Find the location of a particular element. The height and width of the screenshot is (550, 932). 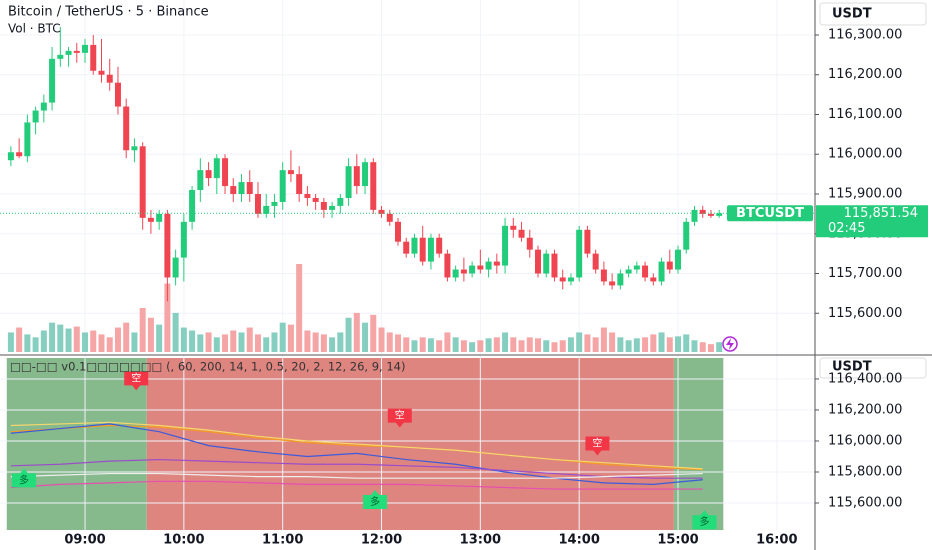

y-tick-label: 116,400.00 is located at coordinates (865, 378).